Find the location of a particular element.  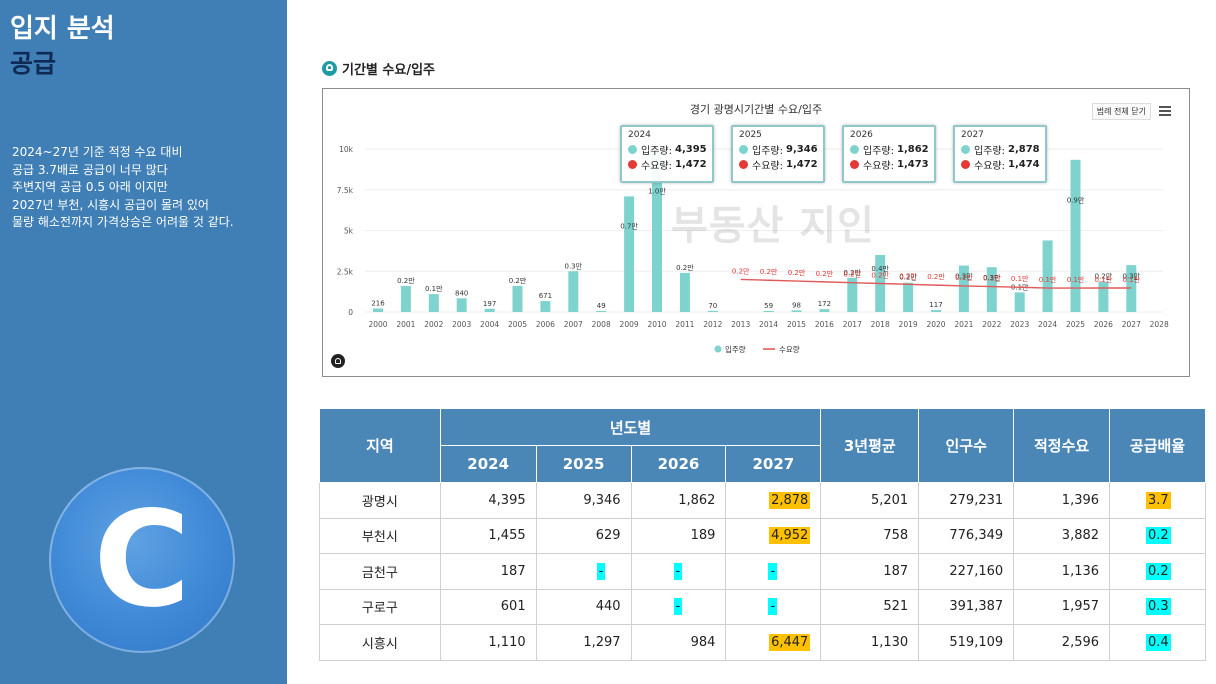

home-icon is located at coordinates (329, 68).